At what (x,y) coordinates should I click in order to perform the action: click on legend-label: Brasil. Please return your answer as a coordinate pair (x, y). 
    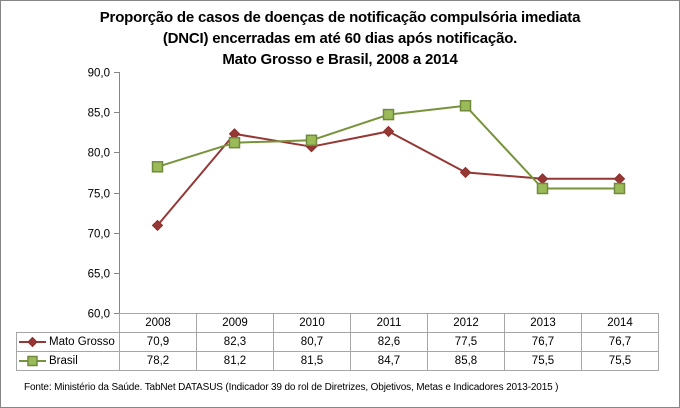
    Looking at the image, I should click on (63, 361).